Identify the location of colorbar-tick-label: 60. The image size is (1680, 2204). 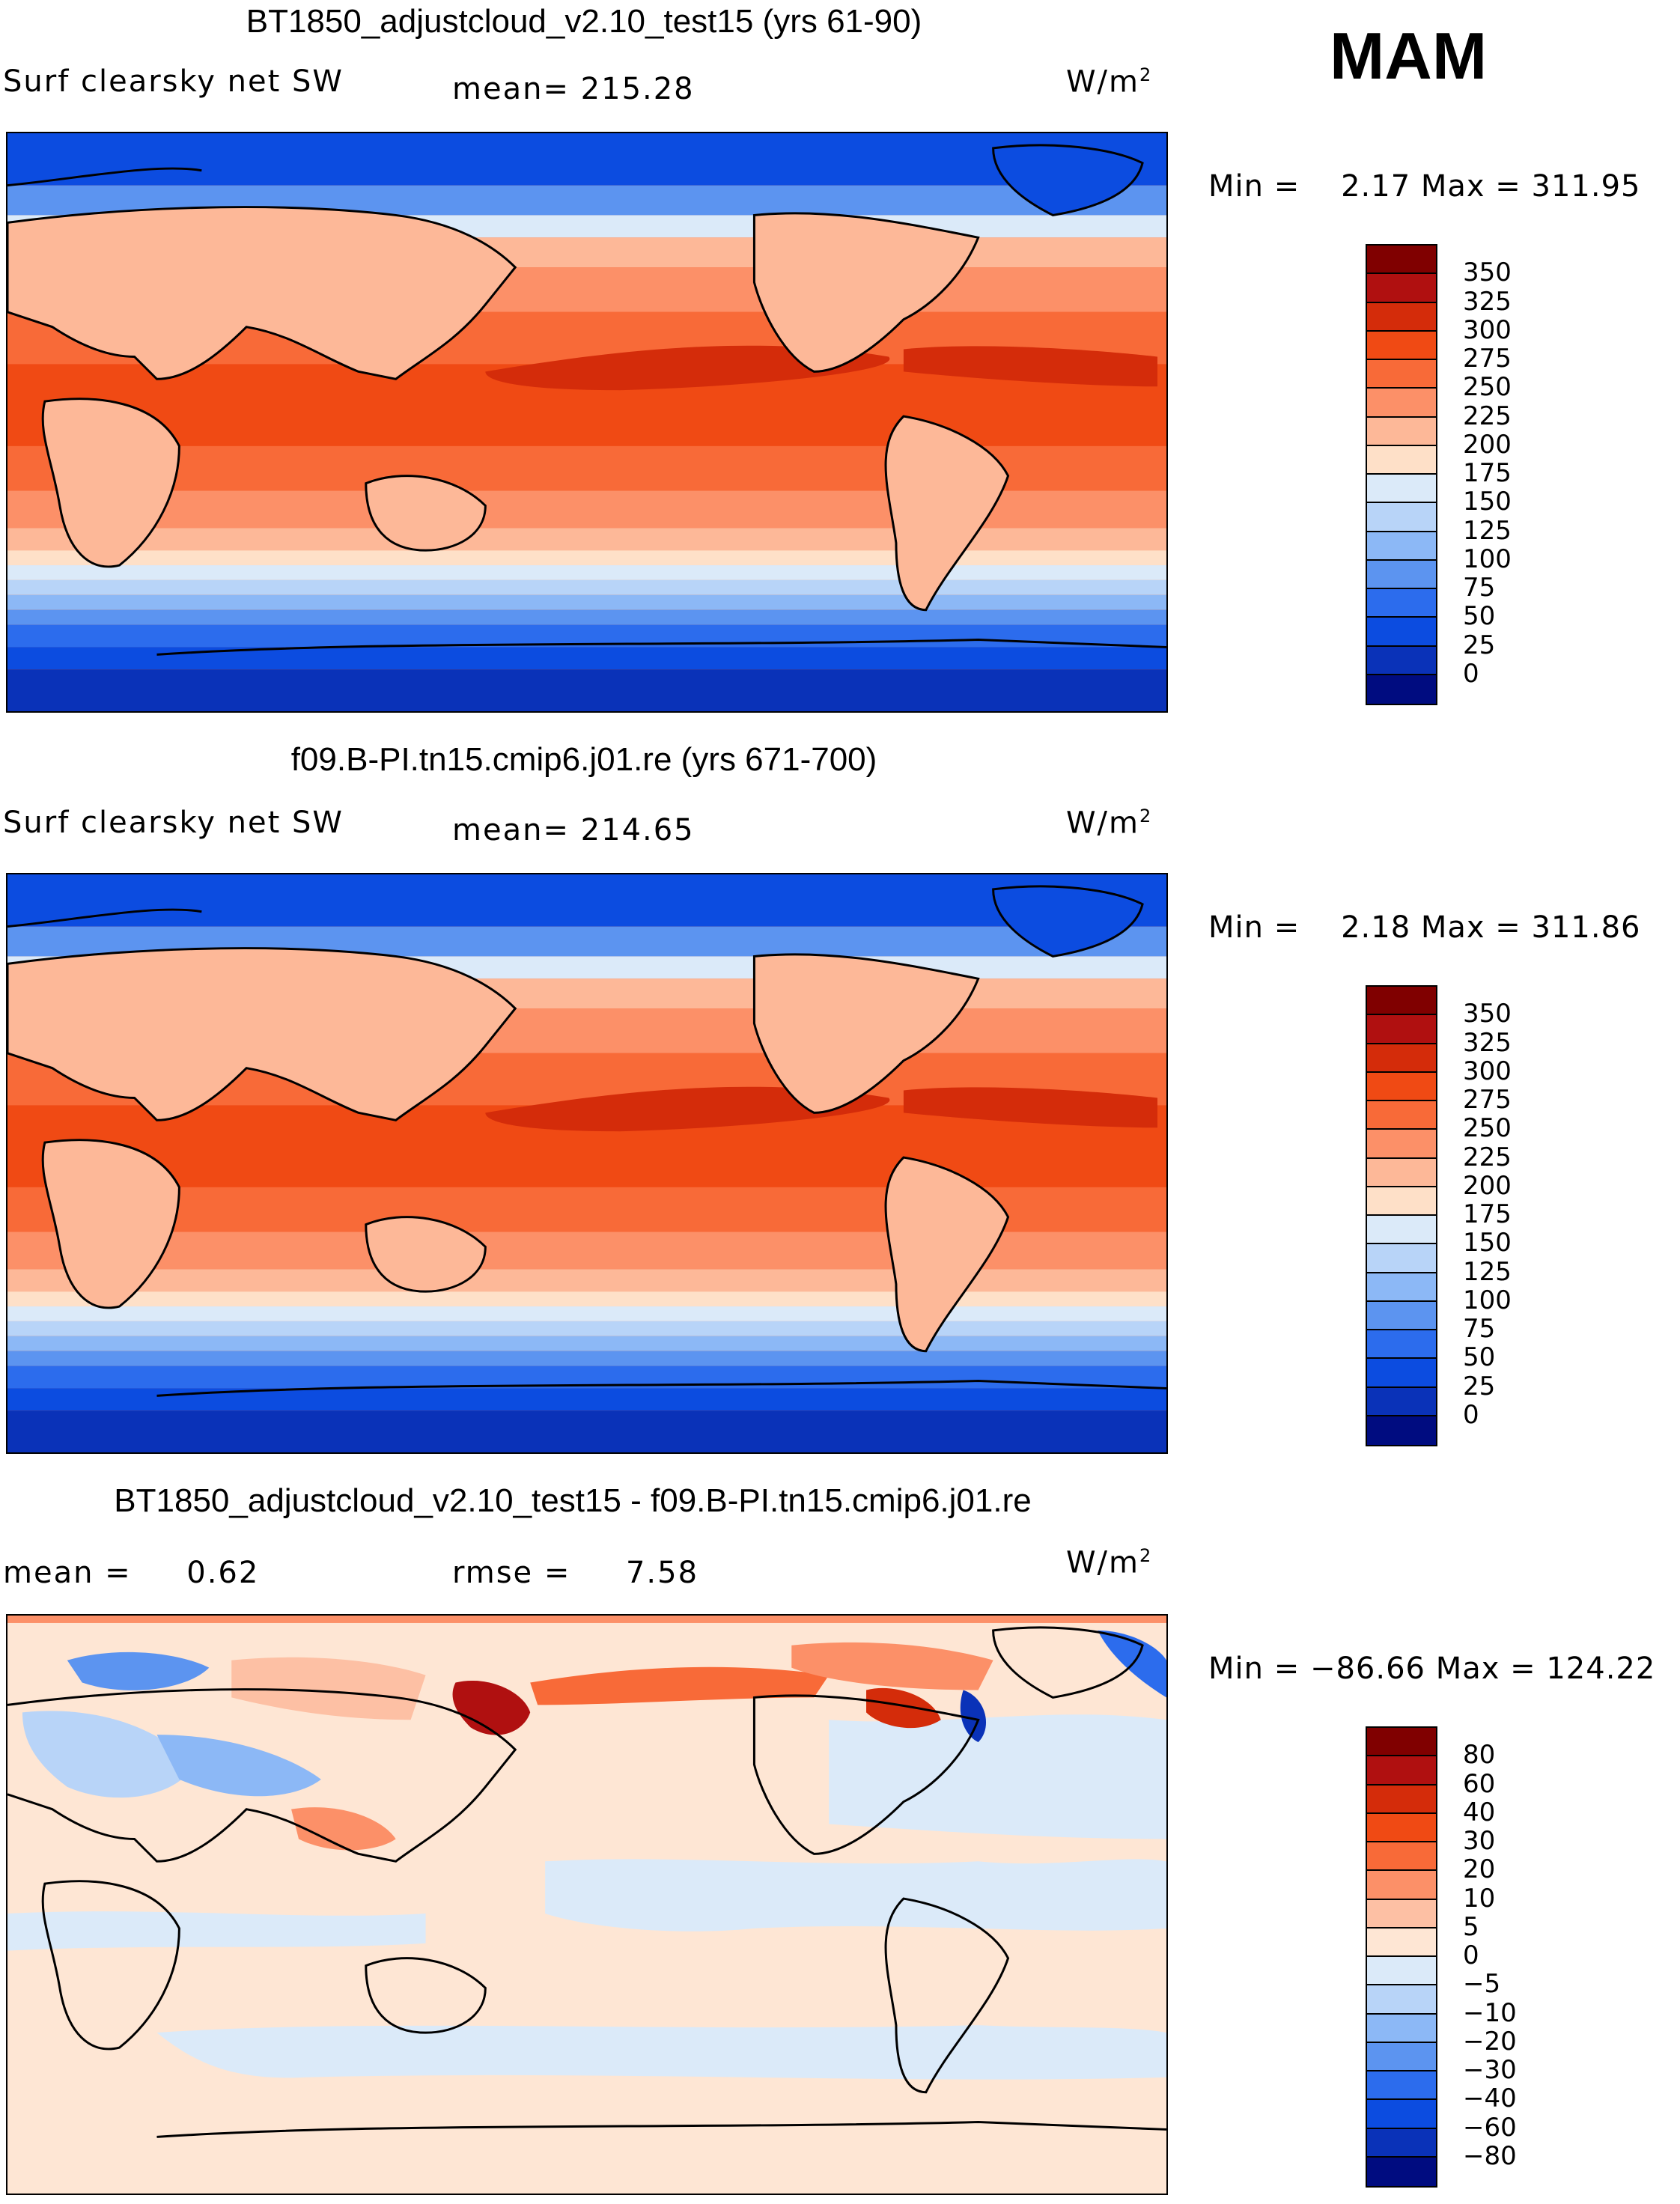
(1479, 1783).